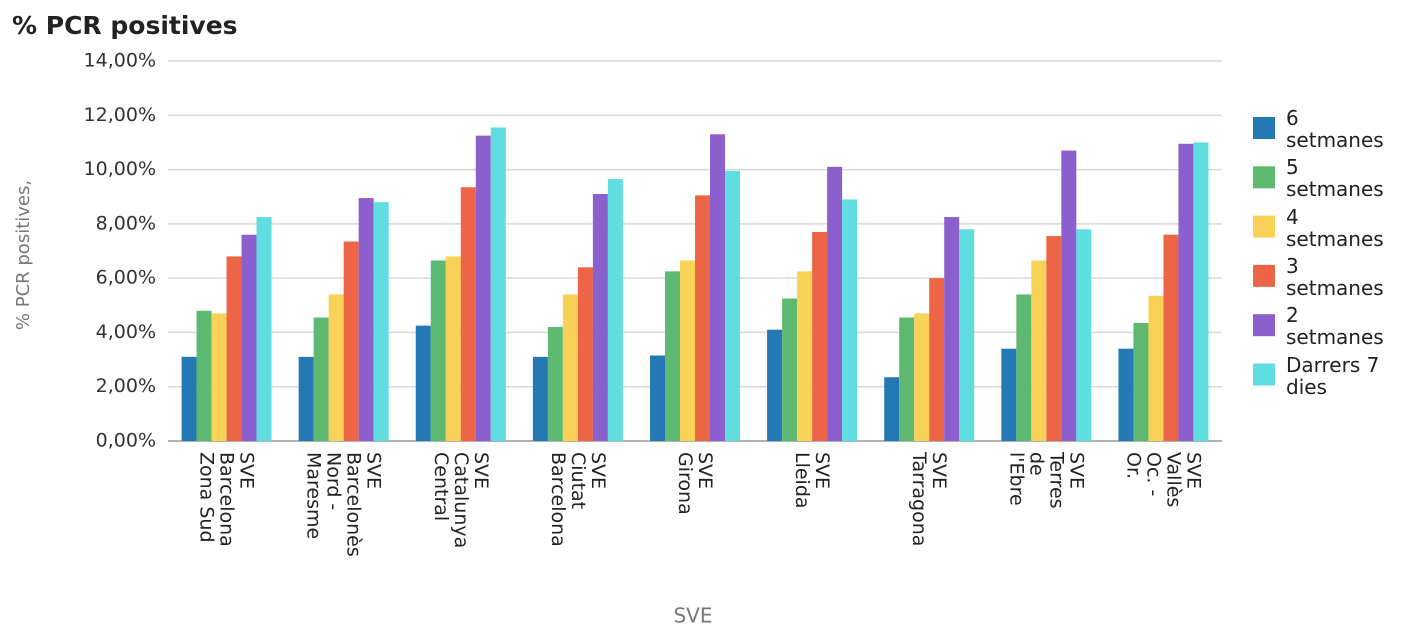 The height and width of the screenshot is (626, 1417). Describe the element at coordinates (692, 615) in the screenshot. I see `x-axis-title: SVE` at that location.